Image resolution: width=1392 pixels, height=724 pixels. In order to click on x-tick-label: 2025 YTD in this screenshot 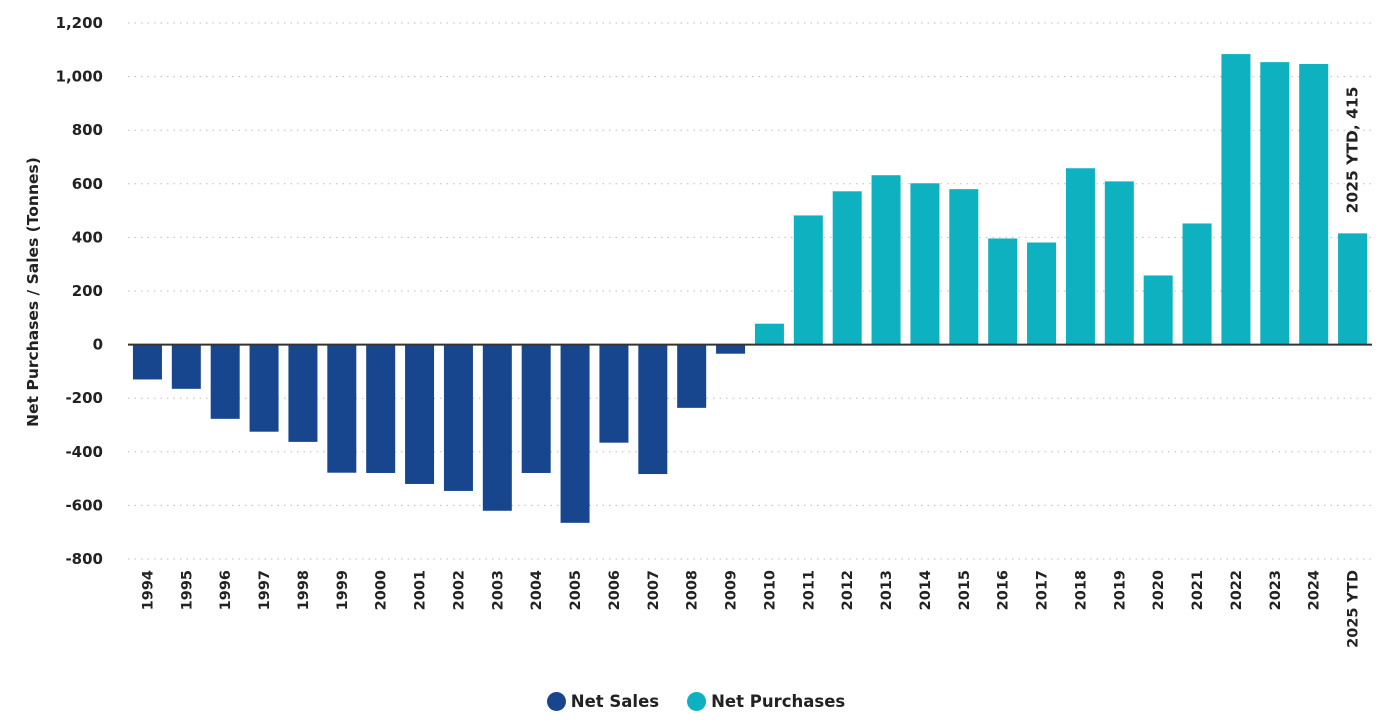, I will do `click(1354, 609)`.